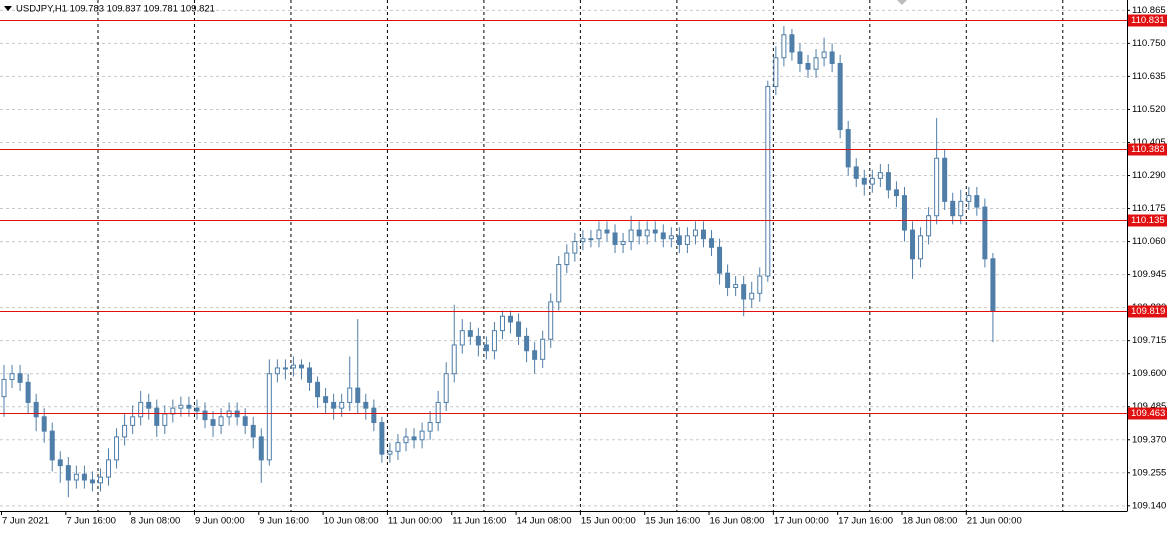 This screenshot has width=1167, height=537. I want to click on x-tick-label: 18 Jun 08:00, so click(929, 521).